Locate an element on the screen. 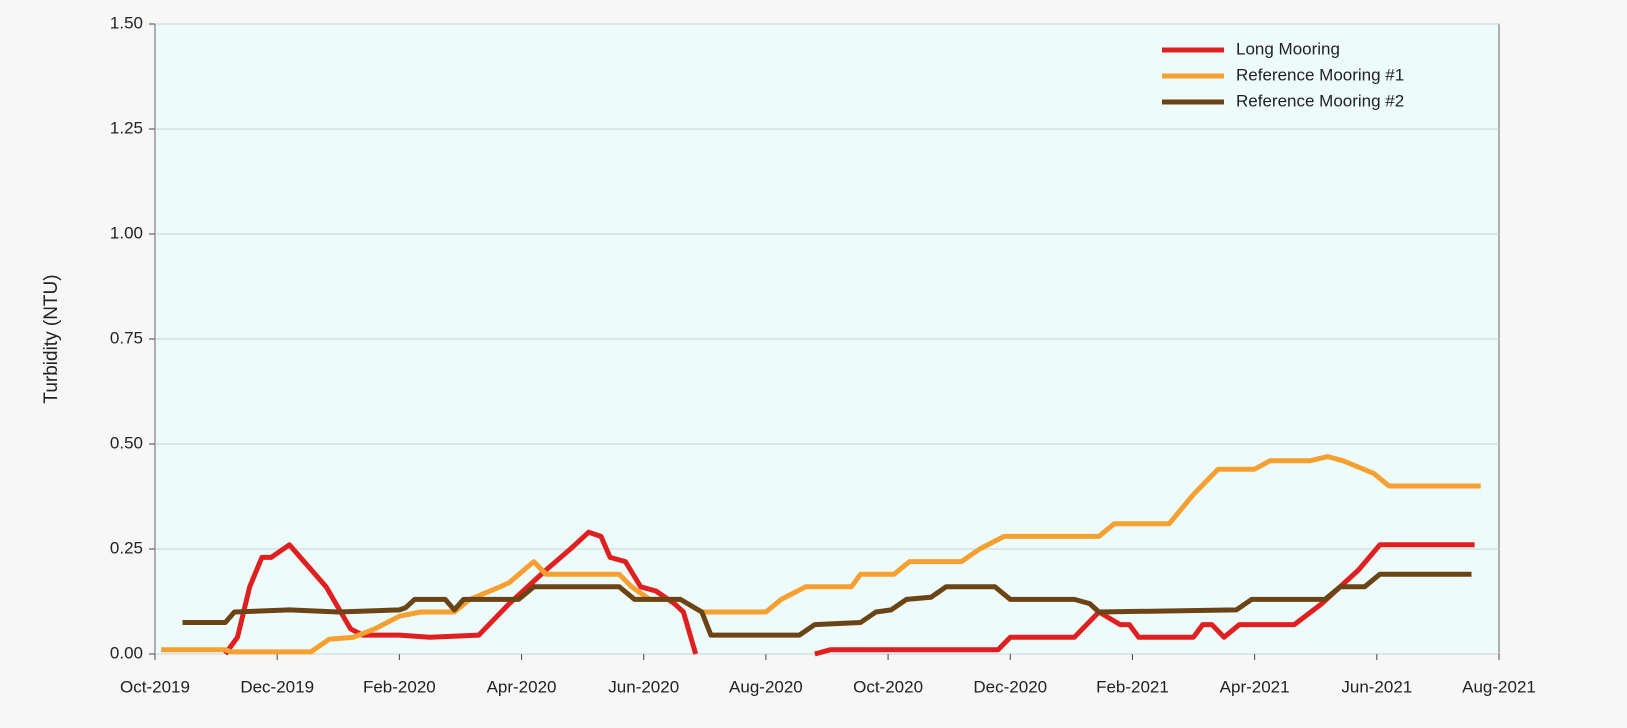  x-tick-label: Oct-2020 is located at coordinates (888, 686).